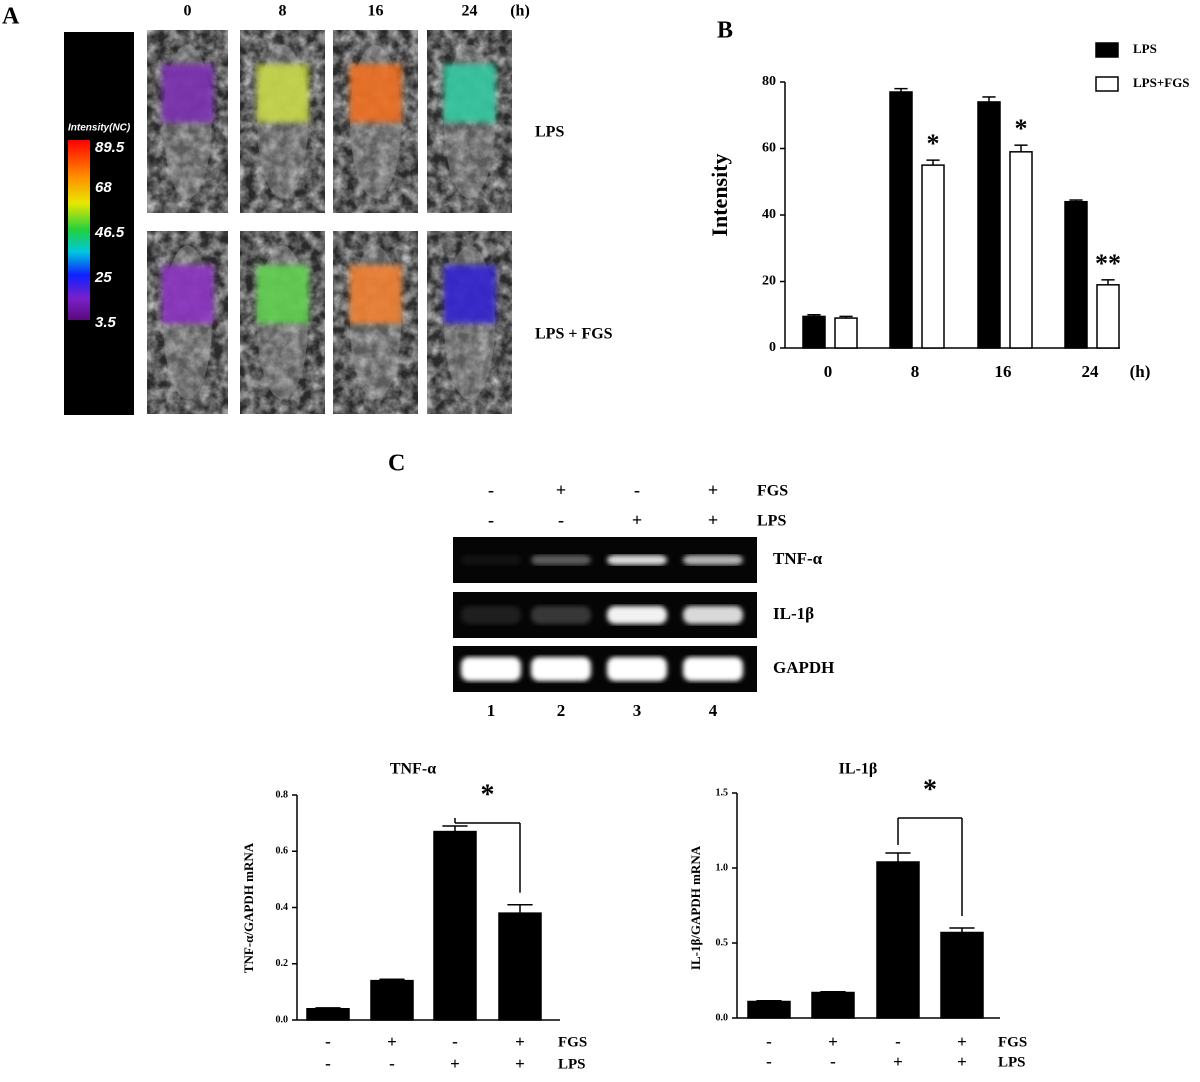 Image resolution: width=1200 pixels, height=1082 pixels. What do you see at coordinates (413, 769) in the screenshot?
I see `chart-title: TNF-α` at bounding box center [413, 769].